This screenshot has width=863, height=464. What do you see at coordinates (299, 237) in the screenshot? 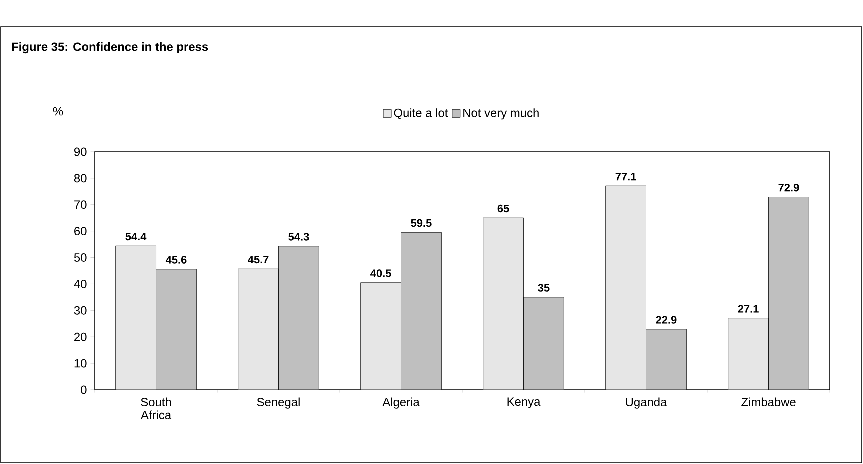
I see `data-label: 54.3` at bounding box center [299, 237].